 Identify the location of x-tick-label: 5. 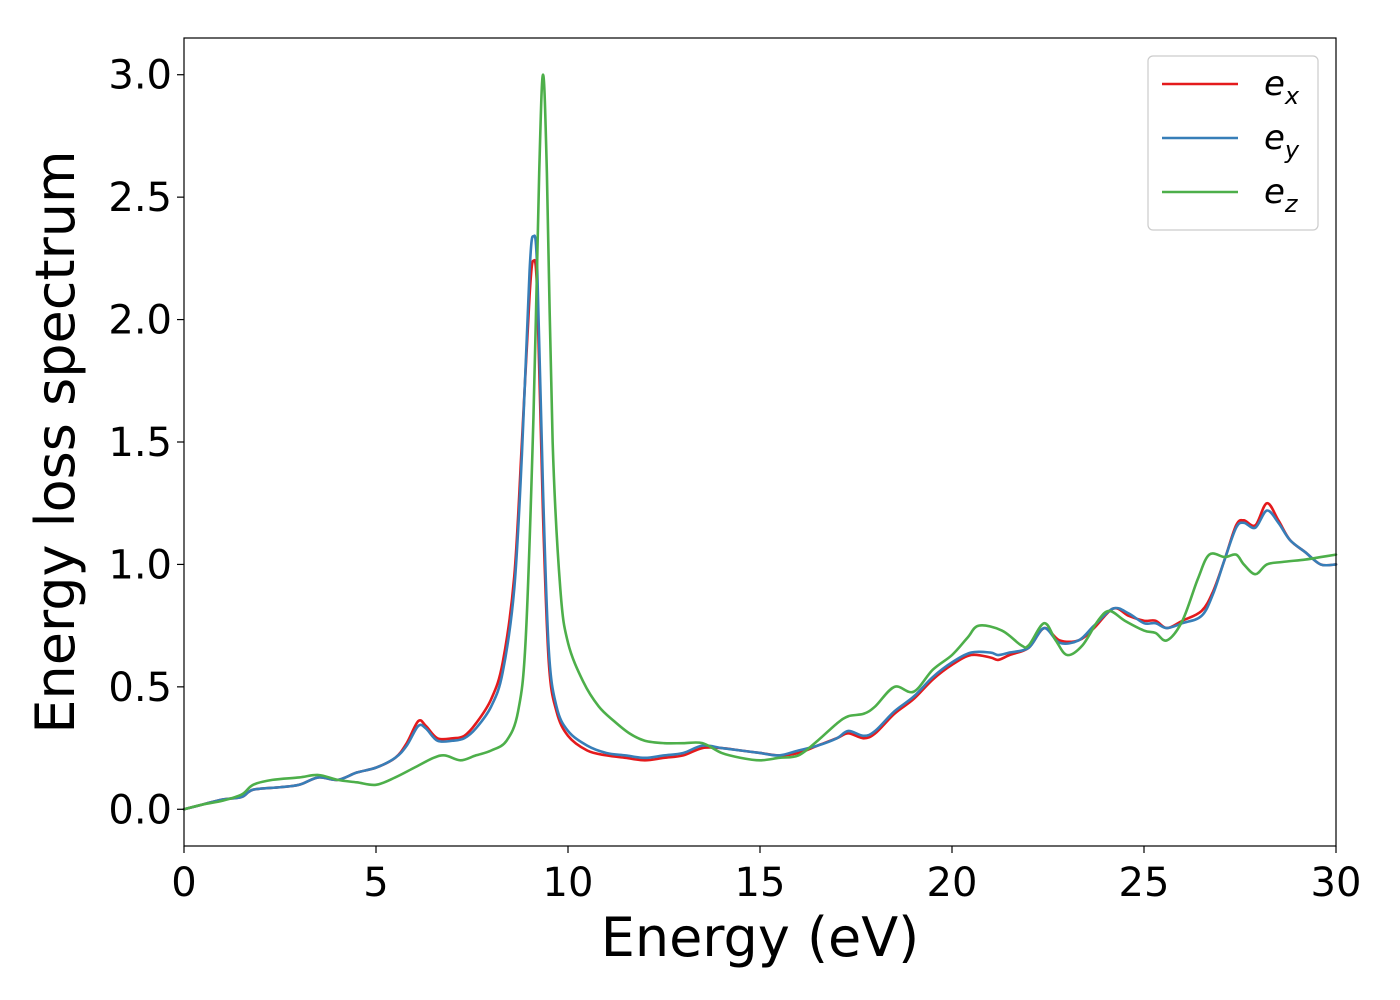
(375, 883).